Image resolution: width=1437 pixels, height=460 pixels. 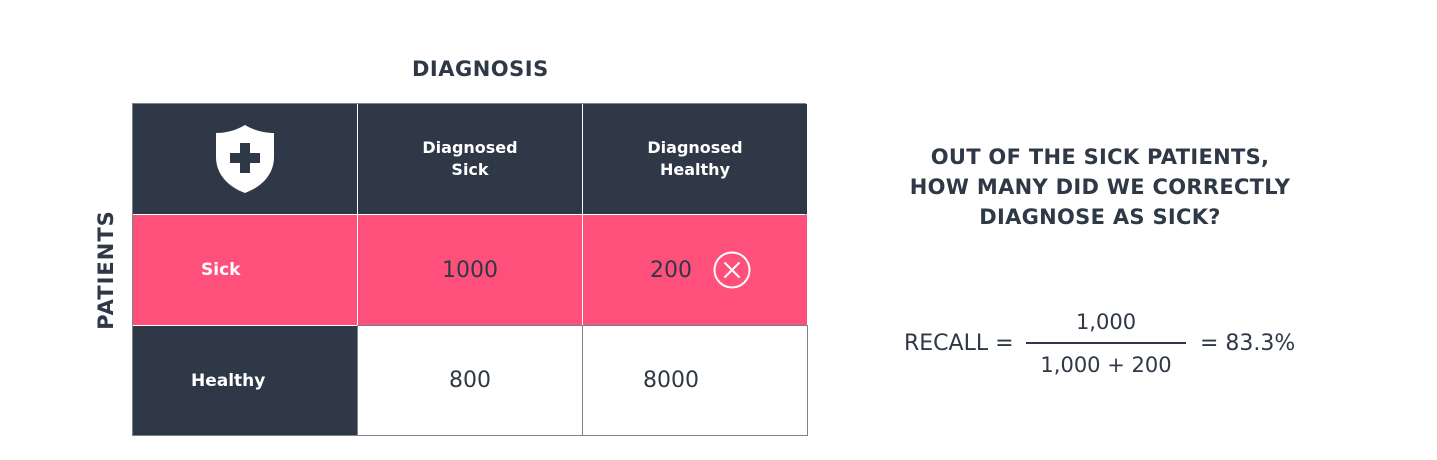 What do you see at coordinates (1248, 343) in the screenshot?
I see `formula-result: = 83.3%` at bounding box center [1248, 343].